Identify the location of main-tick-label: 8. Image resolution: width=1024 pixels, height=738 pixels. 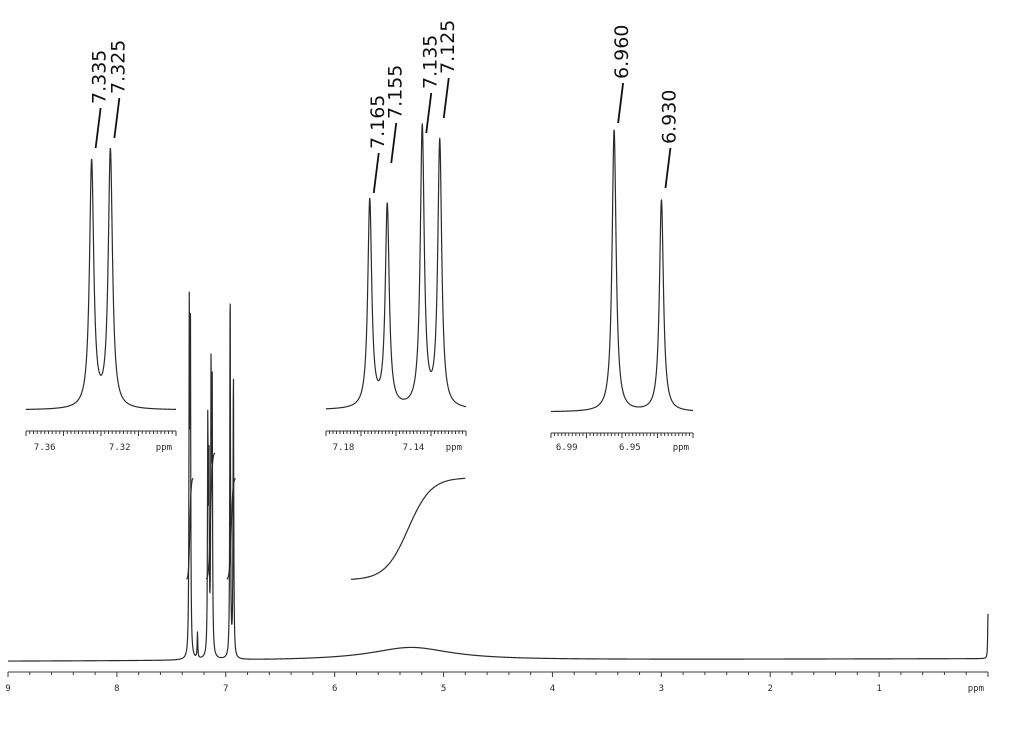
(116, 689).